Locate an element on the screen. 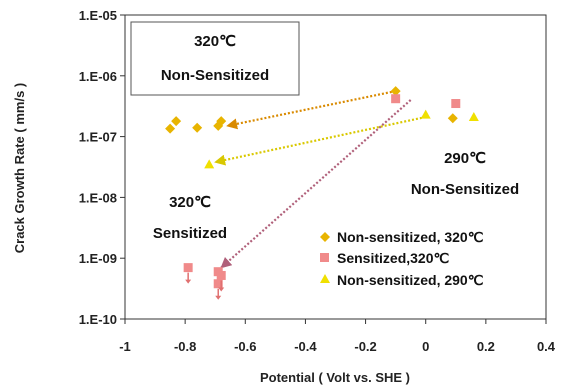 The width and height of the screenshot is (563, 388). legend-label-sensitized-320: Sensitized,320℃ is located at coordinates (393, 258).